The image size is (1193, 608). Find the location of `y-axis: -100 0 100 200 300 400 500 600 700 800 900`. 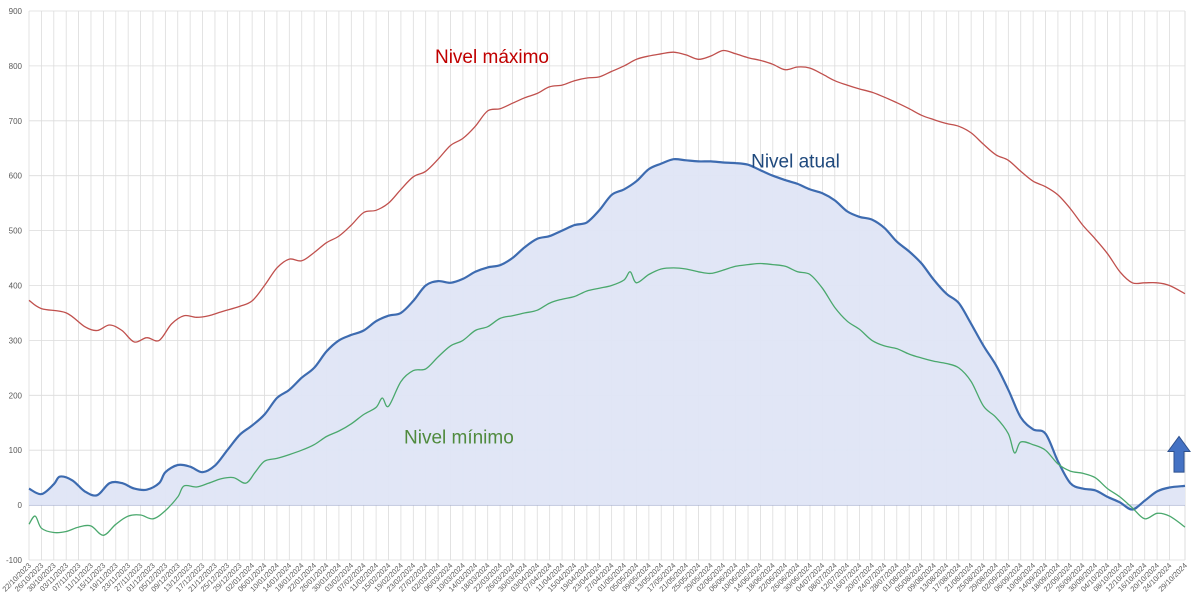

y-axis: -100 0 100 200 300 400 500 600 700 800 900 is located at coordinates (14, 286).